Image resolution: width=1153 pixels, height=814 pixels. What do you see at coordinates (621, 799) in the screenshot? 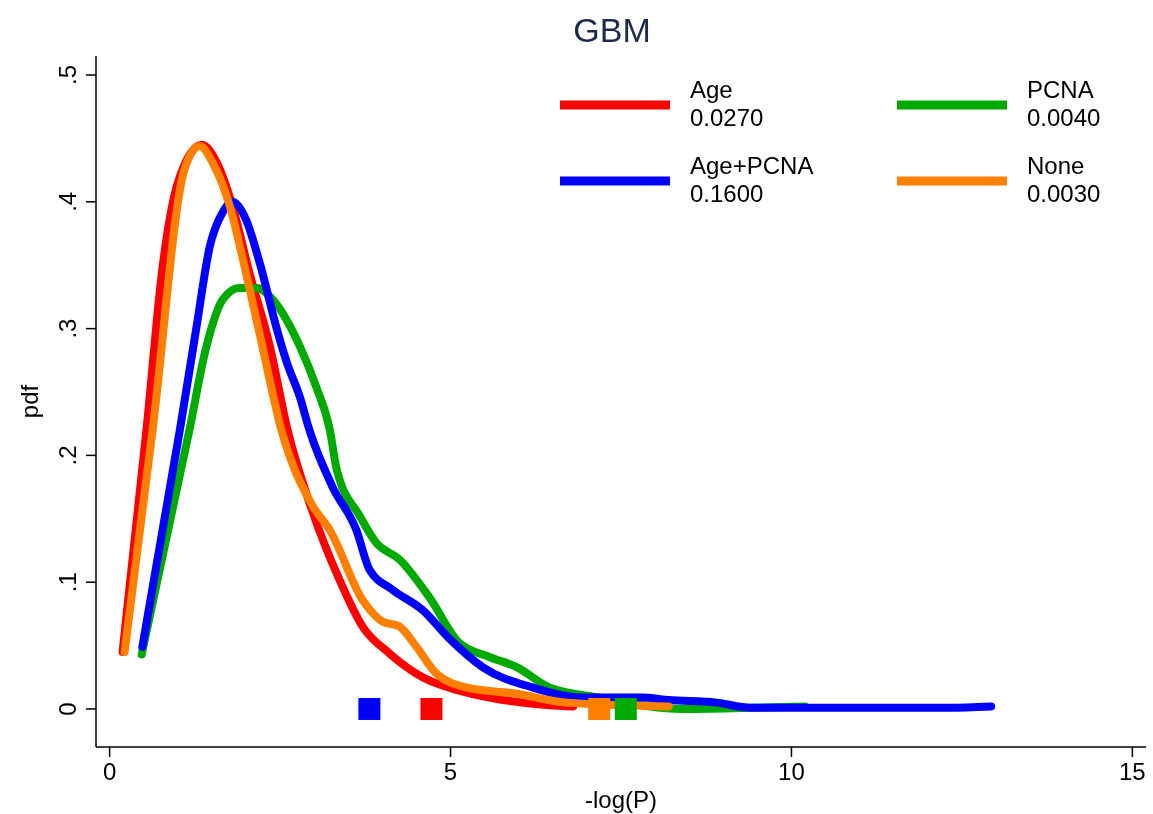
I see `x-axis-title: -log(P)` at bounding box center [621, 799].